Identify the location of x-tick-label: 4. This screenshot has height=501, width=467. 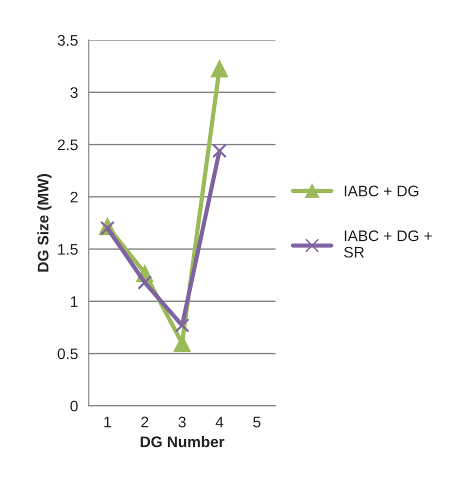
(220, 422).